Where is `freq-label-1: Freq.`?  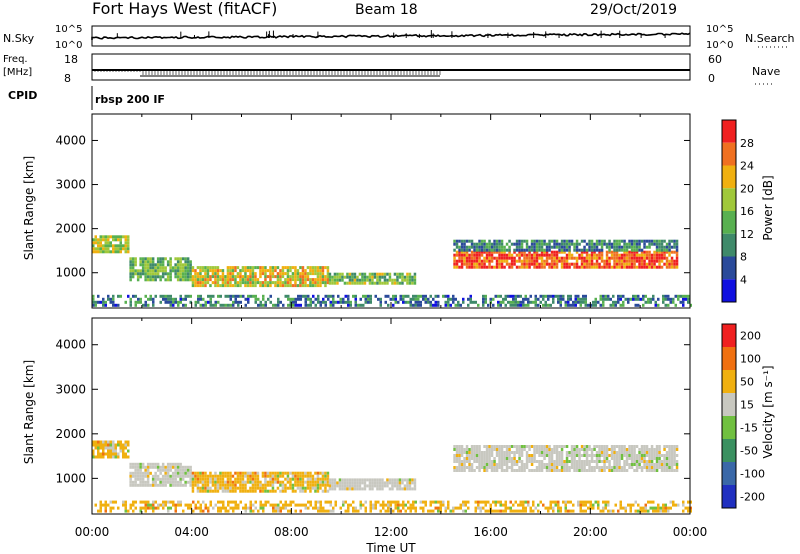 freq-label-1: Freq. is located at coordinates (15, 59).